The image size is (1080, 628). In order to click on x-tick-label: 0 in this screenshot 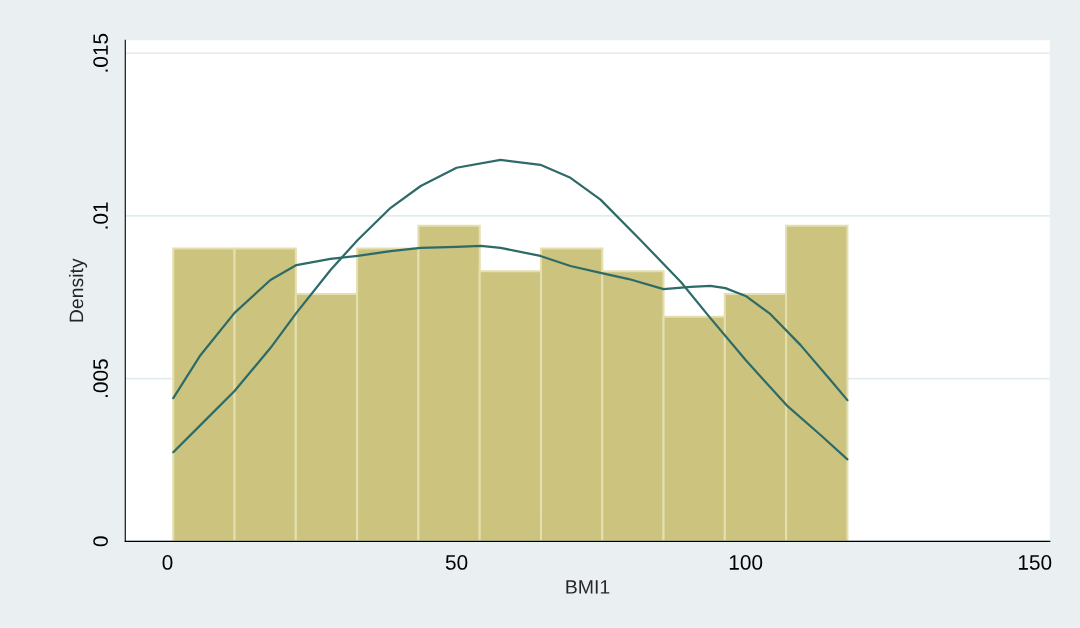, I will do `click(167, 562)`.